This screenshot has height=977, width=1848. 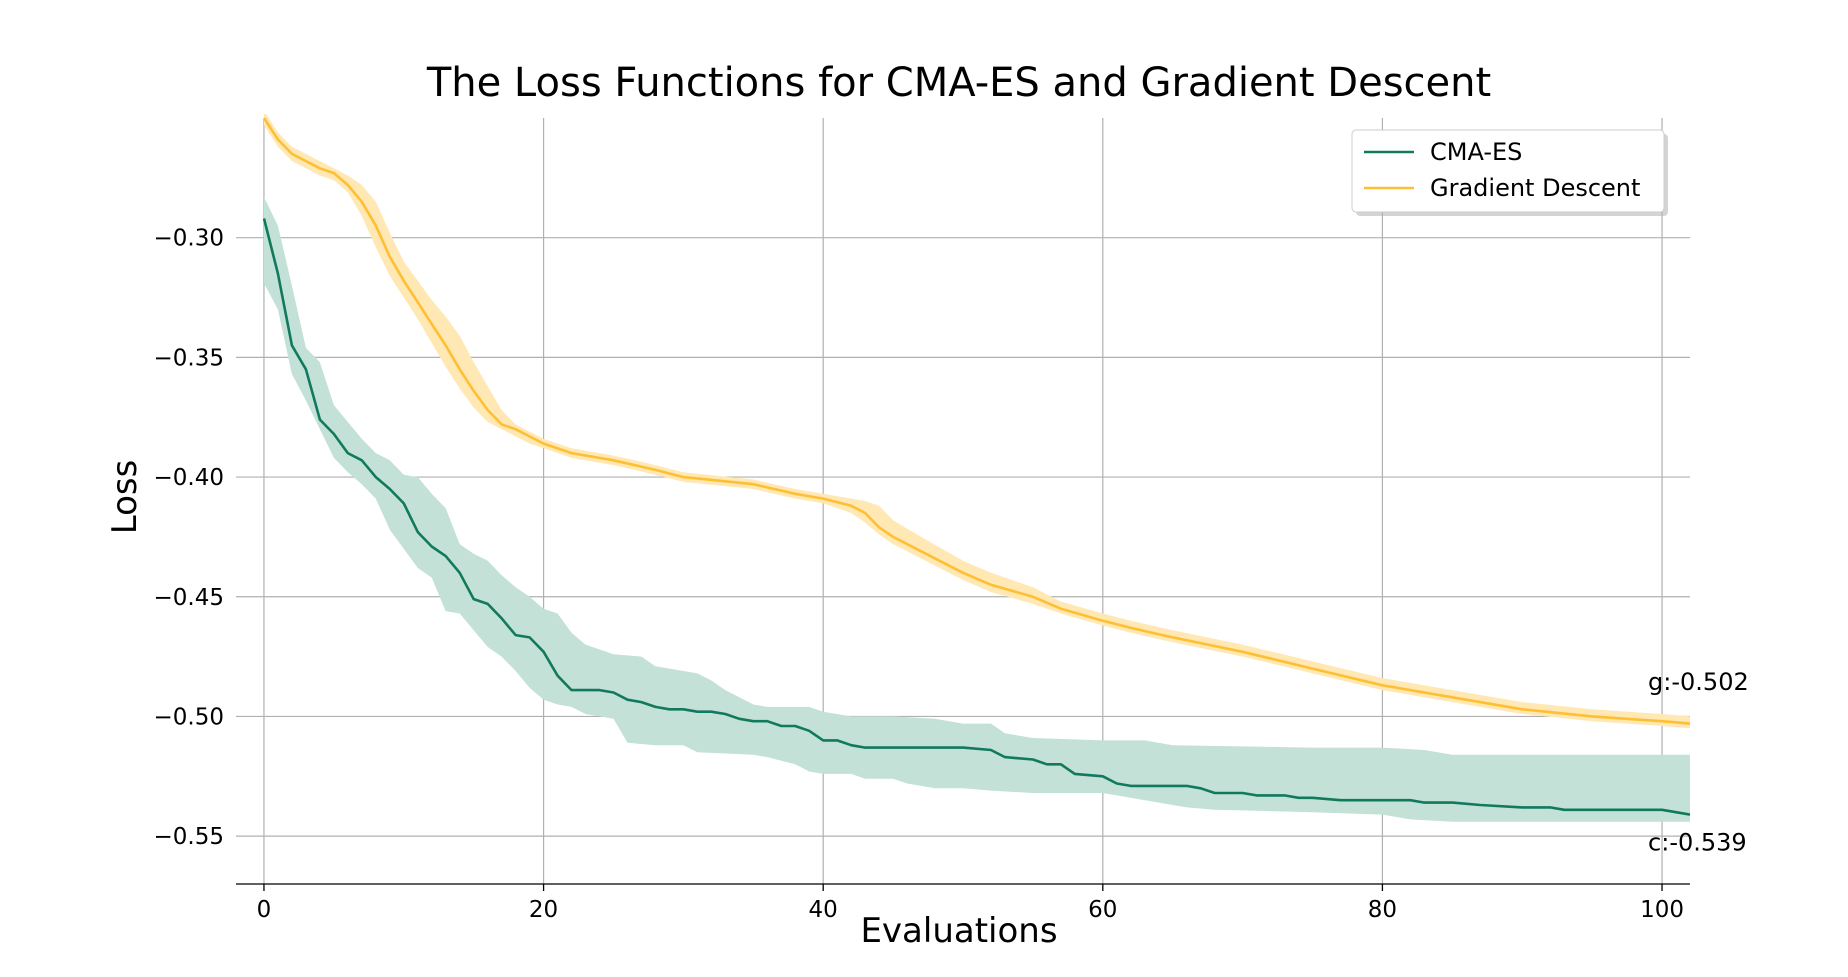 What do you see at coordinates (189, 717) in the screenshot?
I see `y-tick-label: −0.50` at bounding box center [189, 717].